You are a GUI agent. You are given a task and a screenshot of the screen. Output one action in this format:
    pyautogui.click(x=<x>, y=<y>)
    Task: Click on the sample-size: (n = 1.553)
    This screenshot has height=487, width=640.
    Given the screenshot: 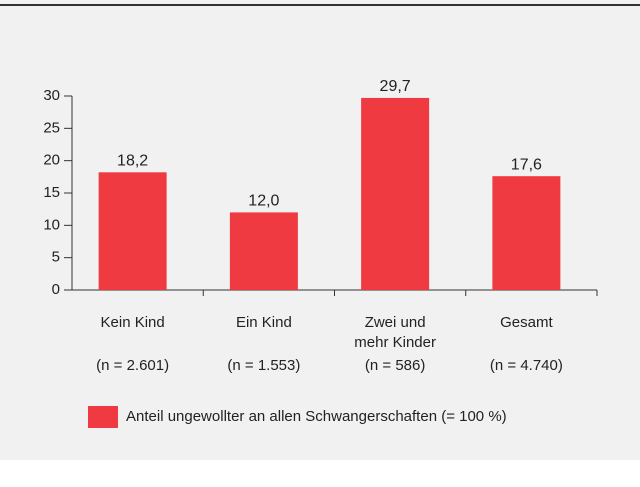 What is the action you would take?
    pyautogui.click(x=263, y=365)
    